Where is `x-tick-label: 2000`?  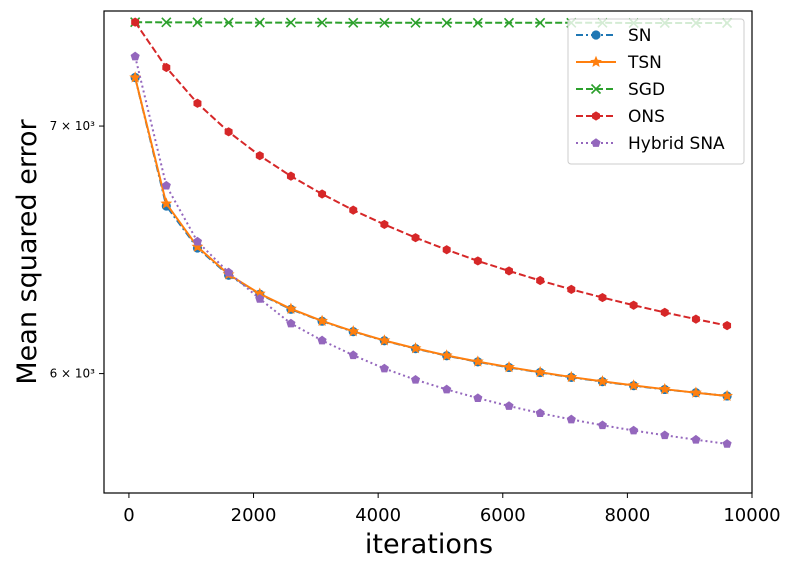
x-tick-label: 2000 is located at coordinates (254, 515).